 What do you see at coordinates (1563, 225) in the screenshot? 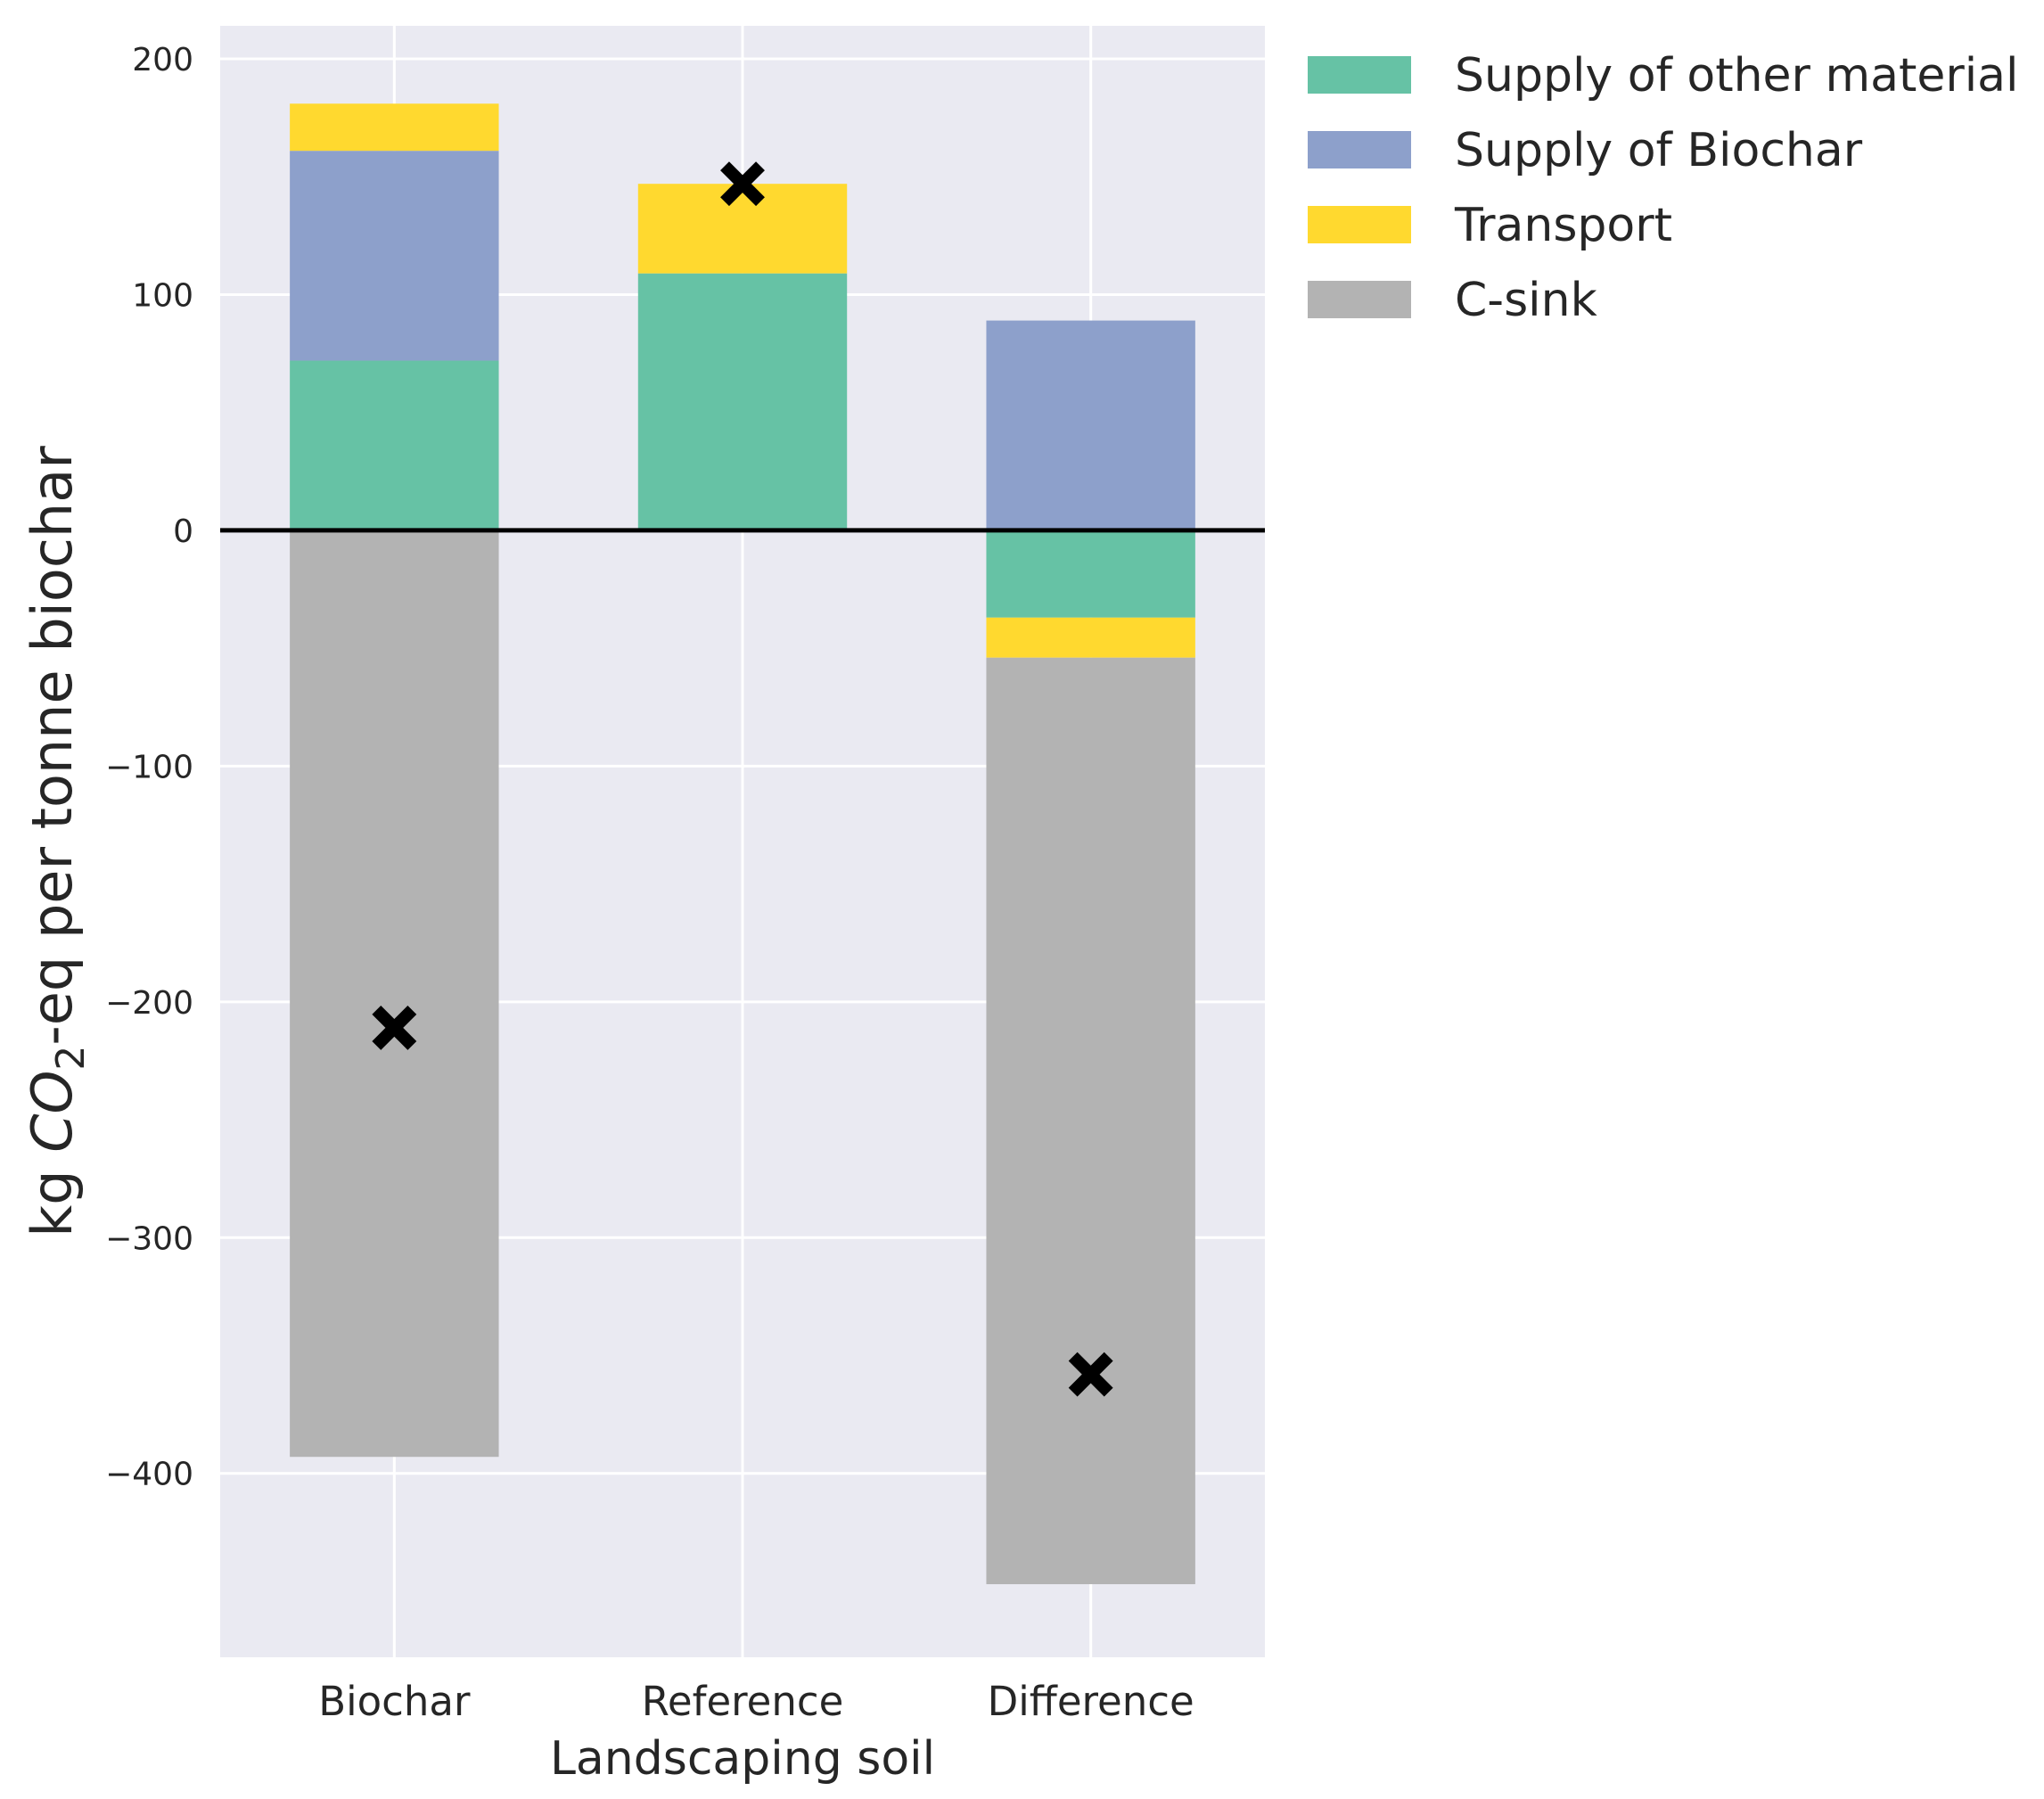
I see `legend-label: Transport` at bounding box center [1563, 225].